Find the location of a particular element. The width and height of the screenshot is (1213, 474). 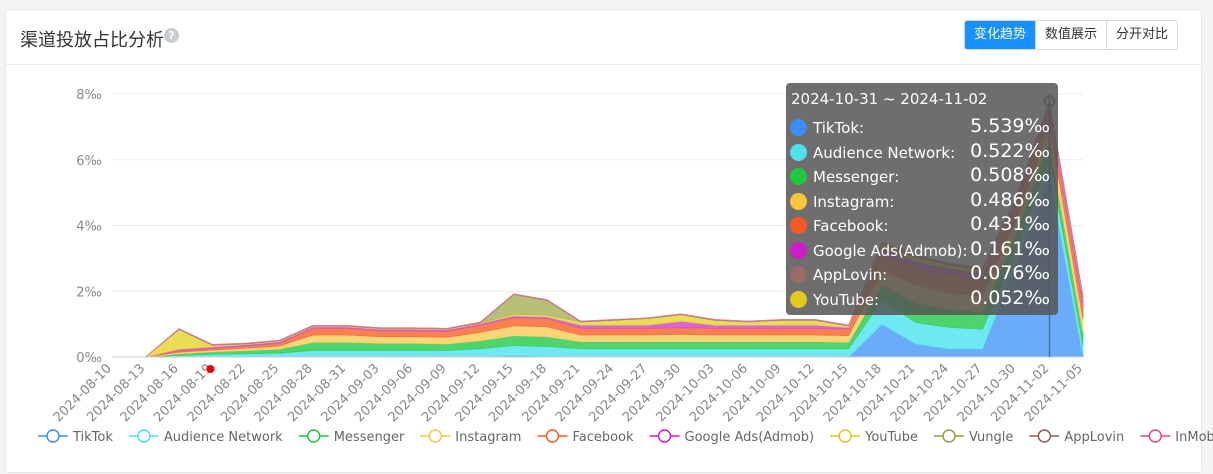

legend-label: Instagram is located at coordinates (488, 437).